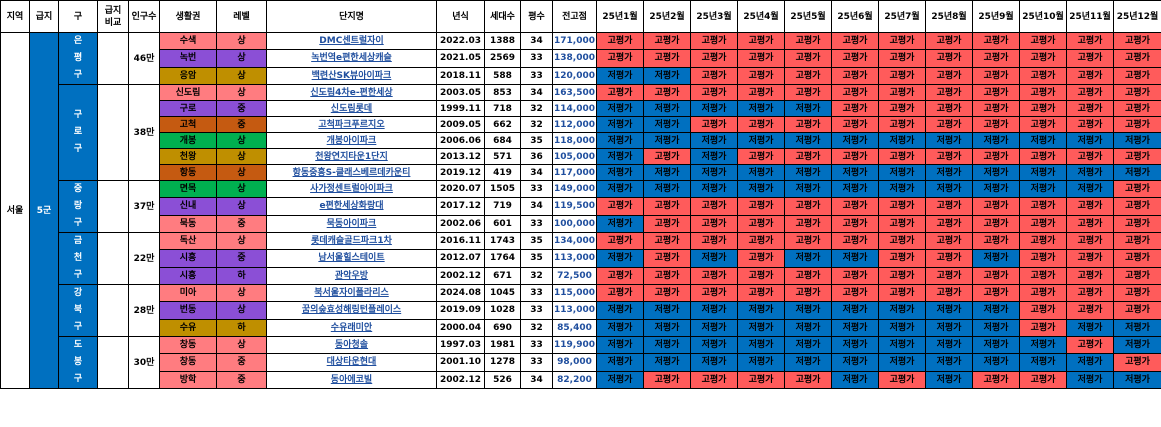 The width and height of the screenshot is (1161, 427). I want to click on households-cell: 684, so click(502, 140).